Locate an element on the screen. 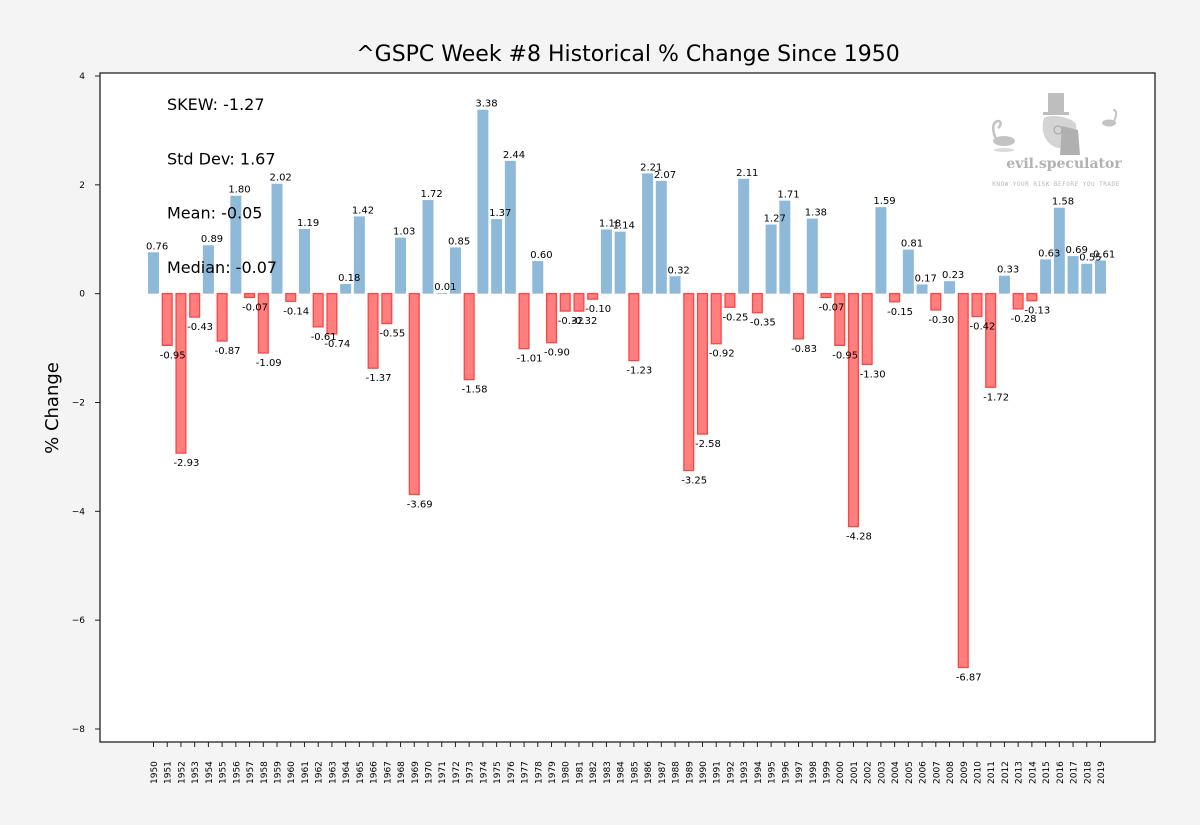 The height and width of the screenshot is (825, 1200). x-tick-label: 1955 is located at coordinates (224, 772).